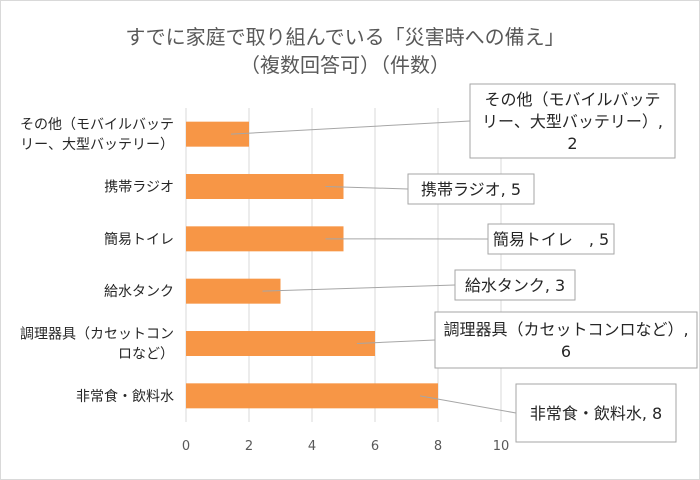  I want to click on category-label: リー、大型バッテリー）, so click(97, 145).